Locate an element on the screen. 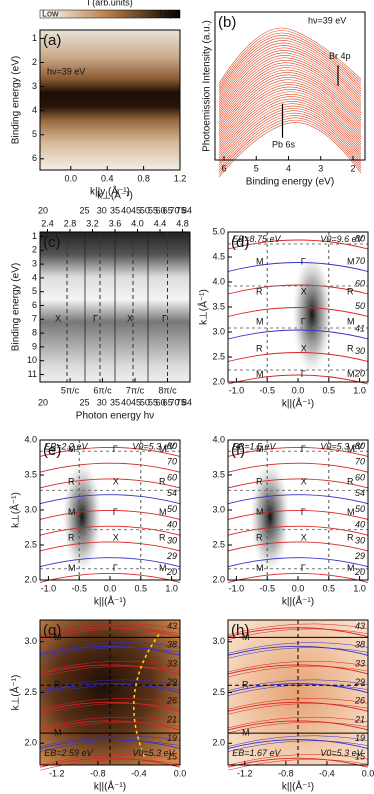  curve-label: 30 is located at coordinates (172, 540).